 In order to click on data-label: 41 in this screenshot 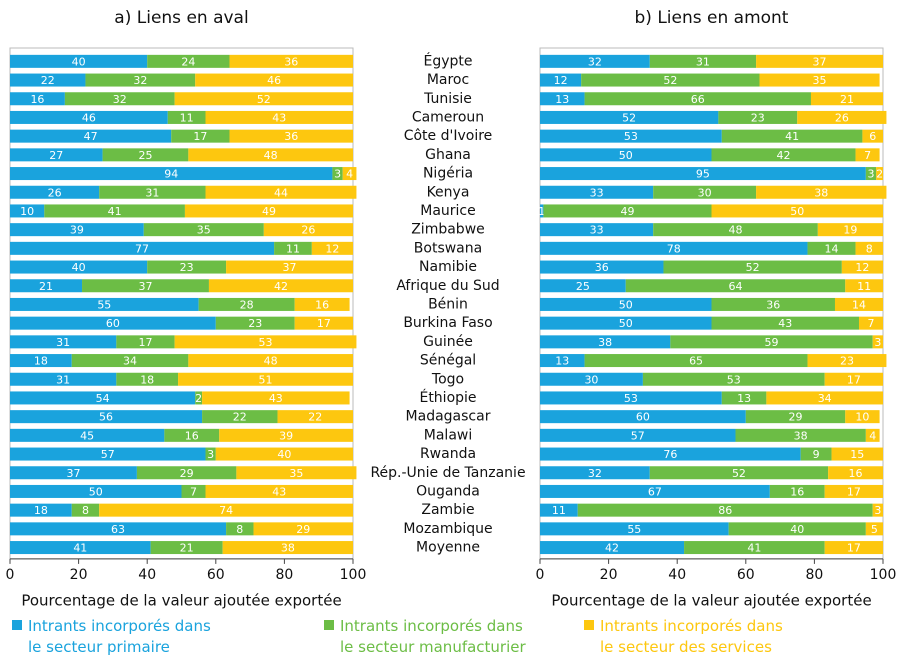, I will do `click(754, 548)`.